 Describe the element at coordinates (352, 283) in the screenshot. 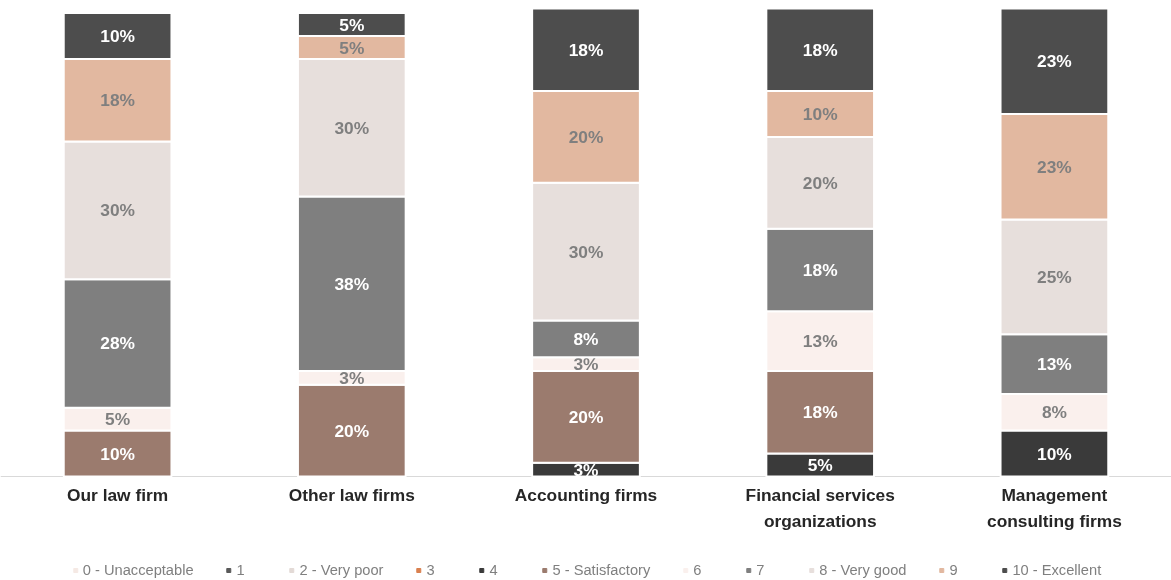

I see `data-label: 38%` at that location.